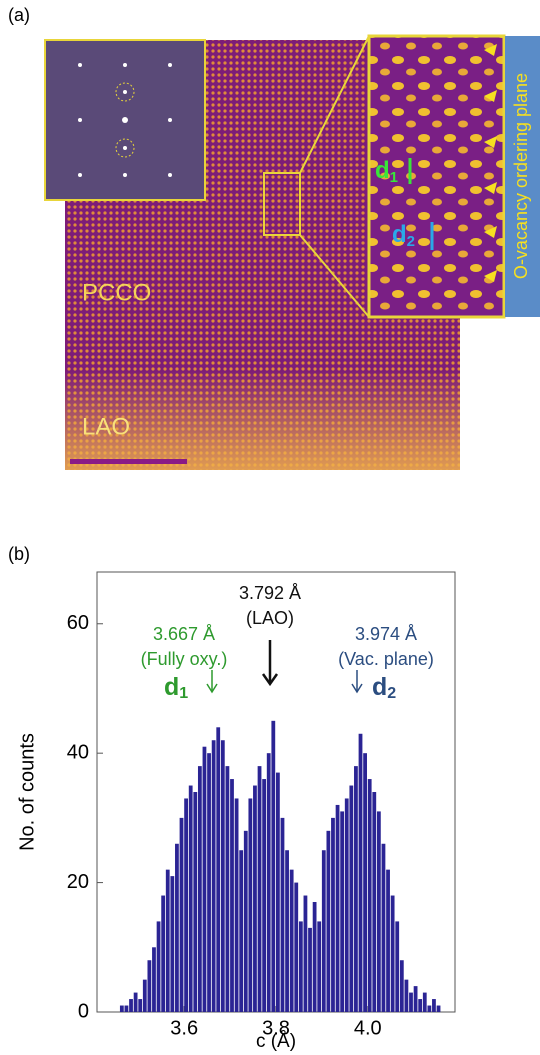 The image size is (540, 1055). What do you see at coordinates (125, 120) in the screenshot?
I see `fft-spots` at bounding box center [125, 120].